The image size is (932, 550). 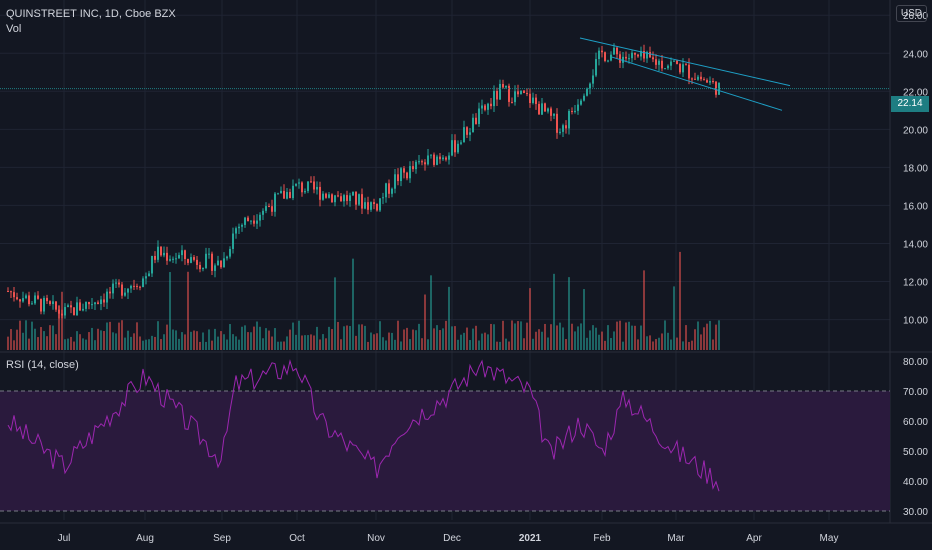 I want to click on currency-button: USD, so click(x=911, y=13).